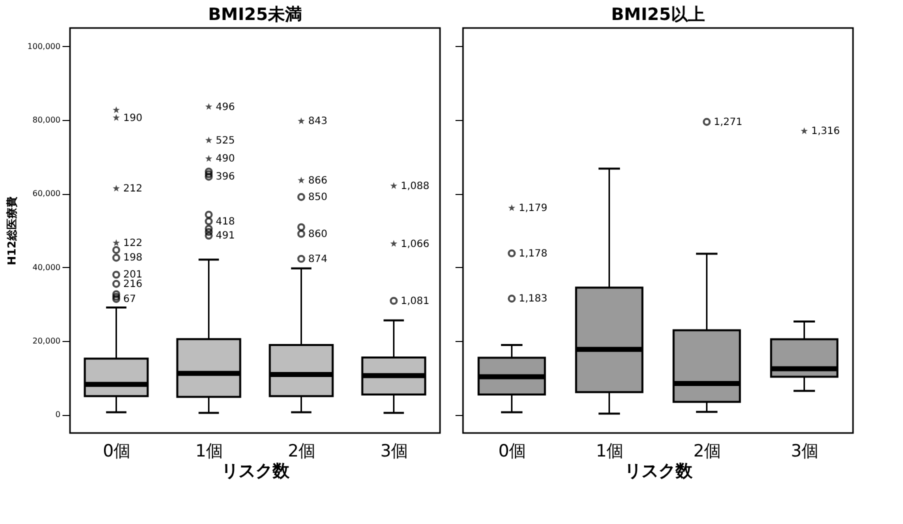  I want to click on annotation: 67, so click(129, 299).